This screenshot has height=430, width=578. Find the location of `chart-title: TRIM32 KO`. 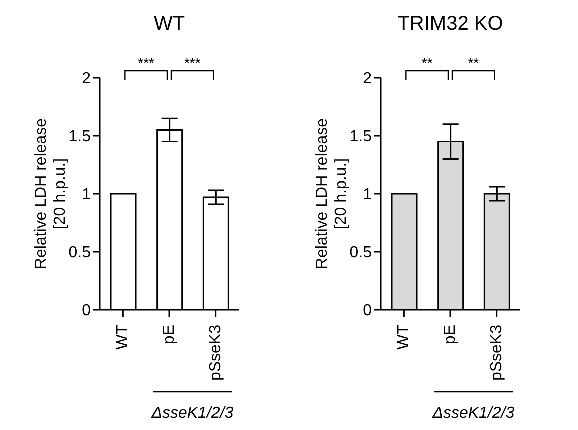

chart-title: TRIM32 KO is located at coordinates (451, 24).